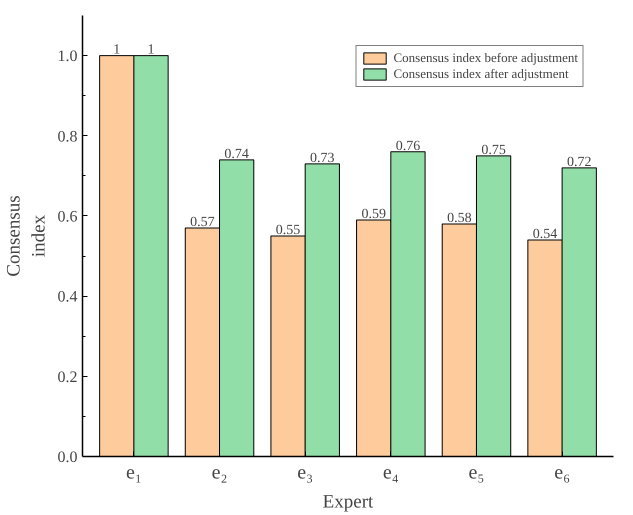  I want to click on x-tick-label: e₃, so click(305, 473).